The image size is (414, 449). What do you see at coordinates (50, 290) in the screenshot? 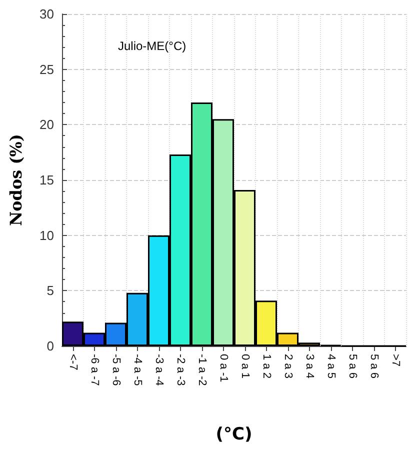
I see `y-tick-label: 5` at bounding box center [50, 290].